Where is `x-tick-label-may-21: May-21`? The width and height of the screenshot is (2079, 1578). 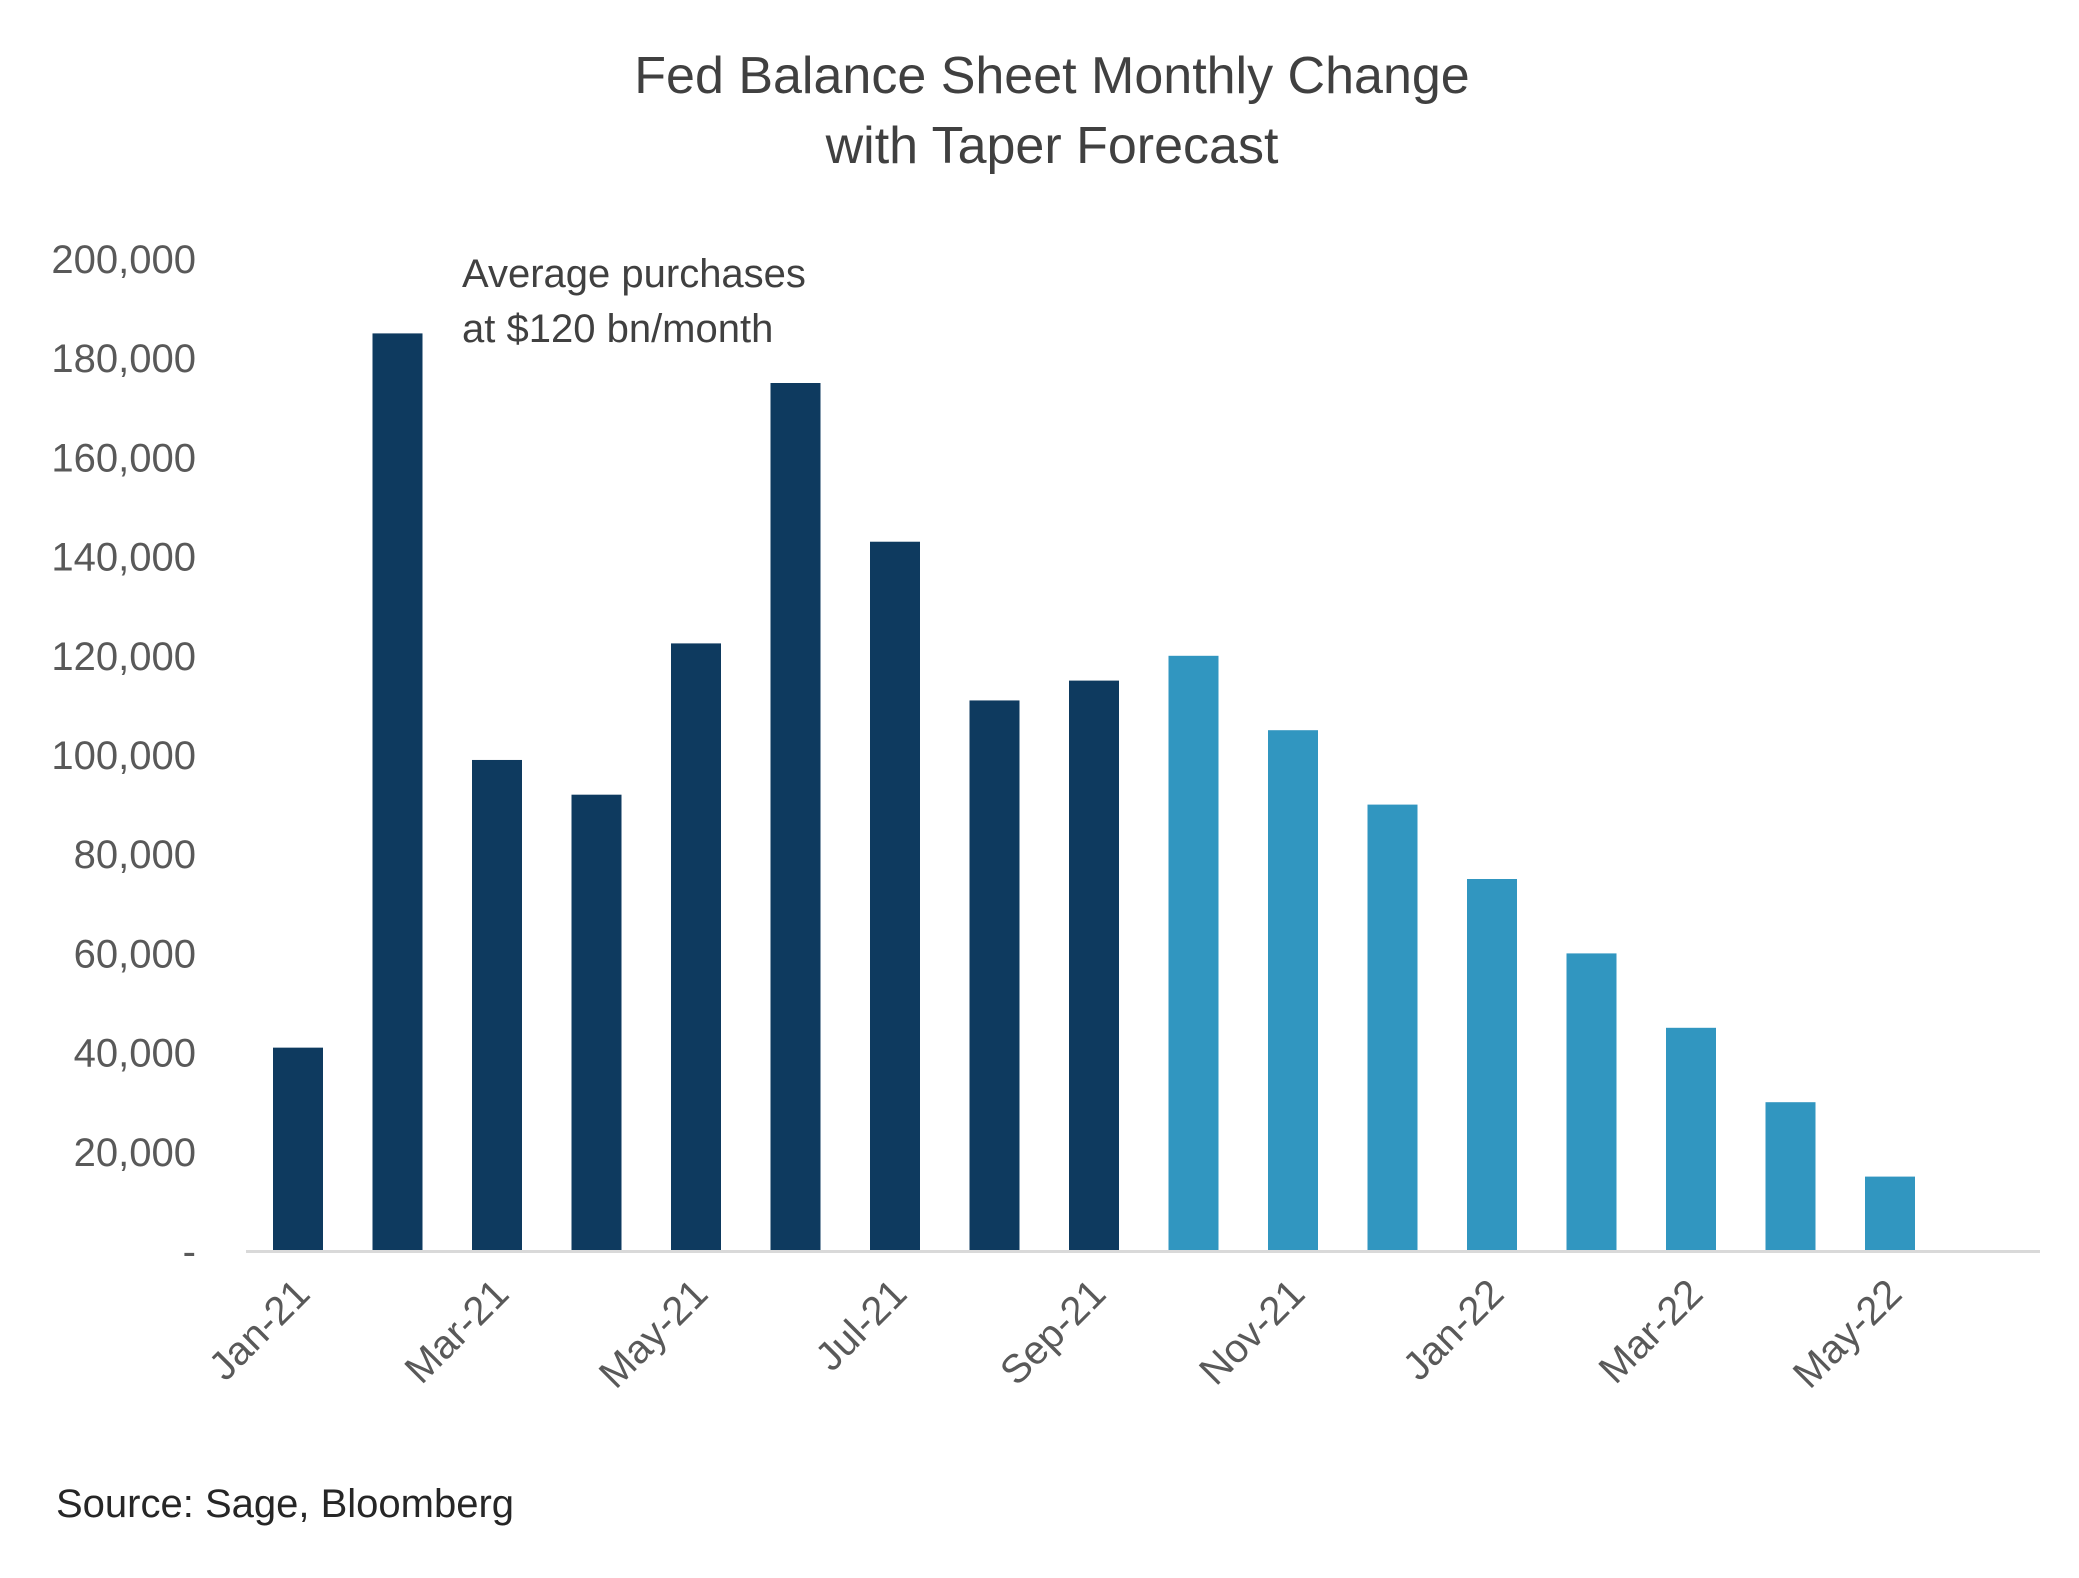 x-tick-label-may-21: May-21 is located at coordinates (653, 1333).